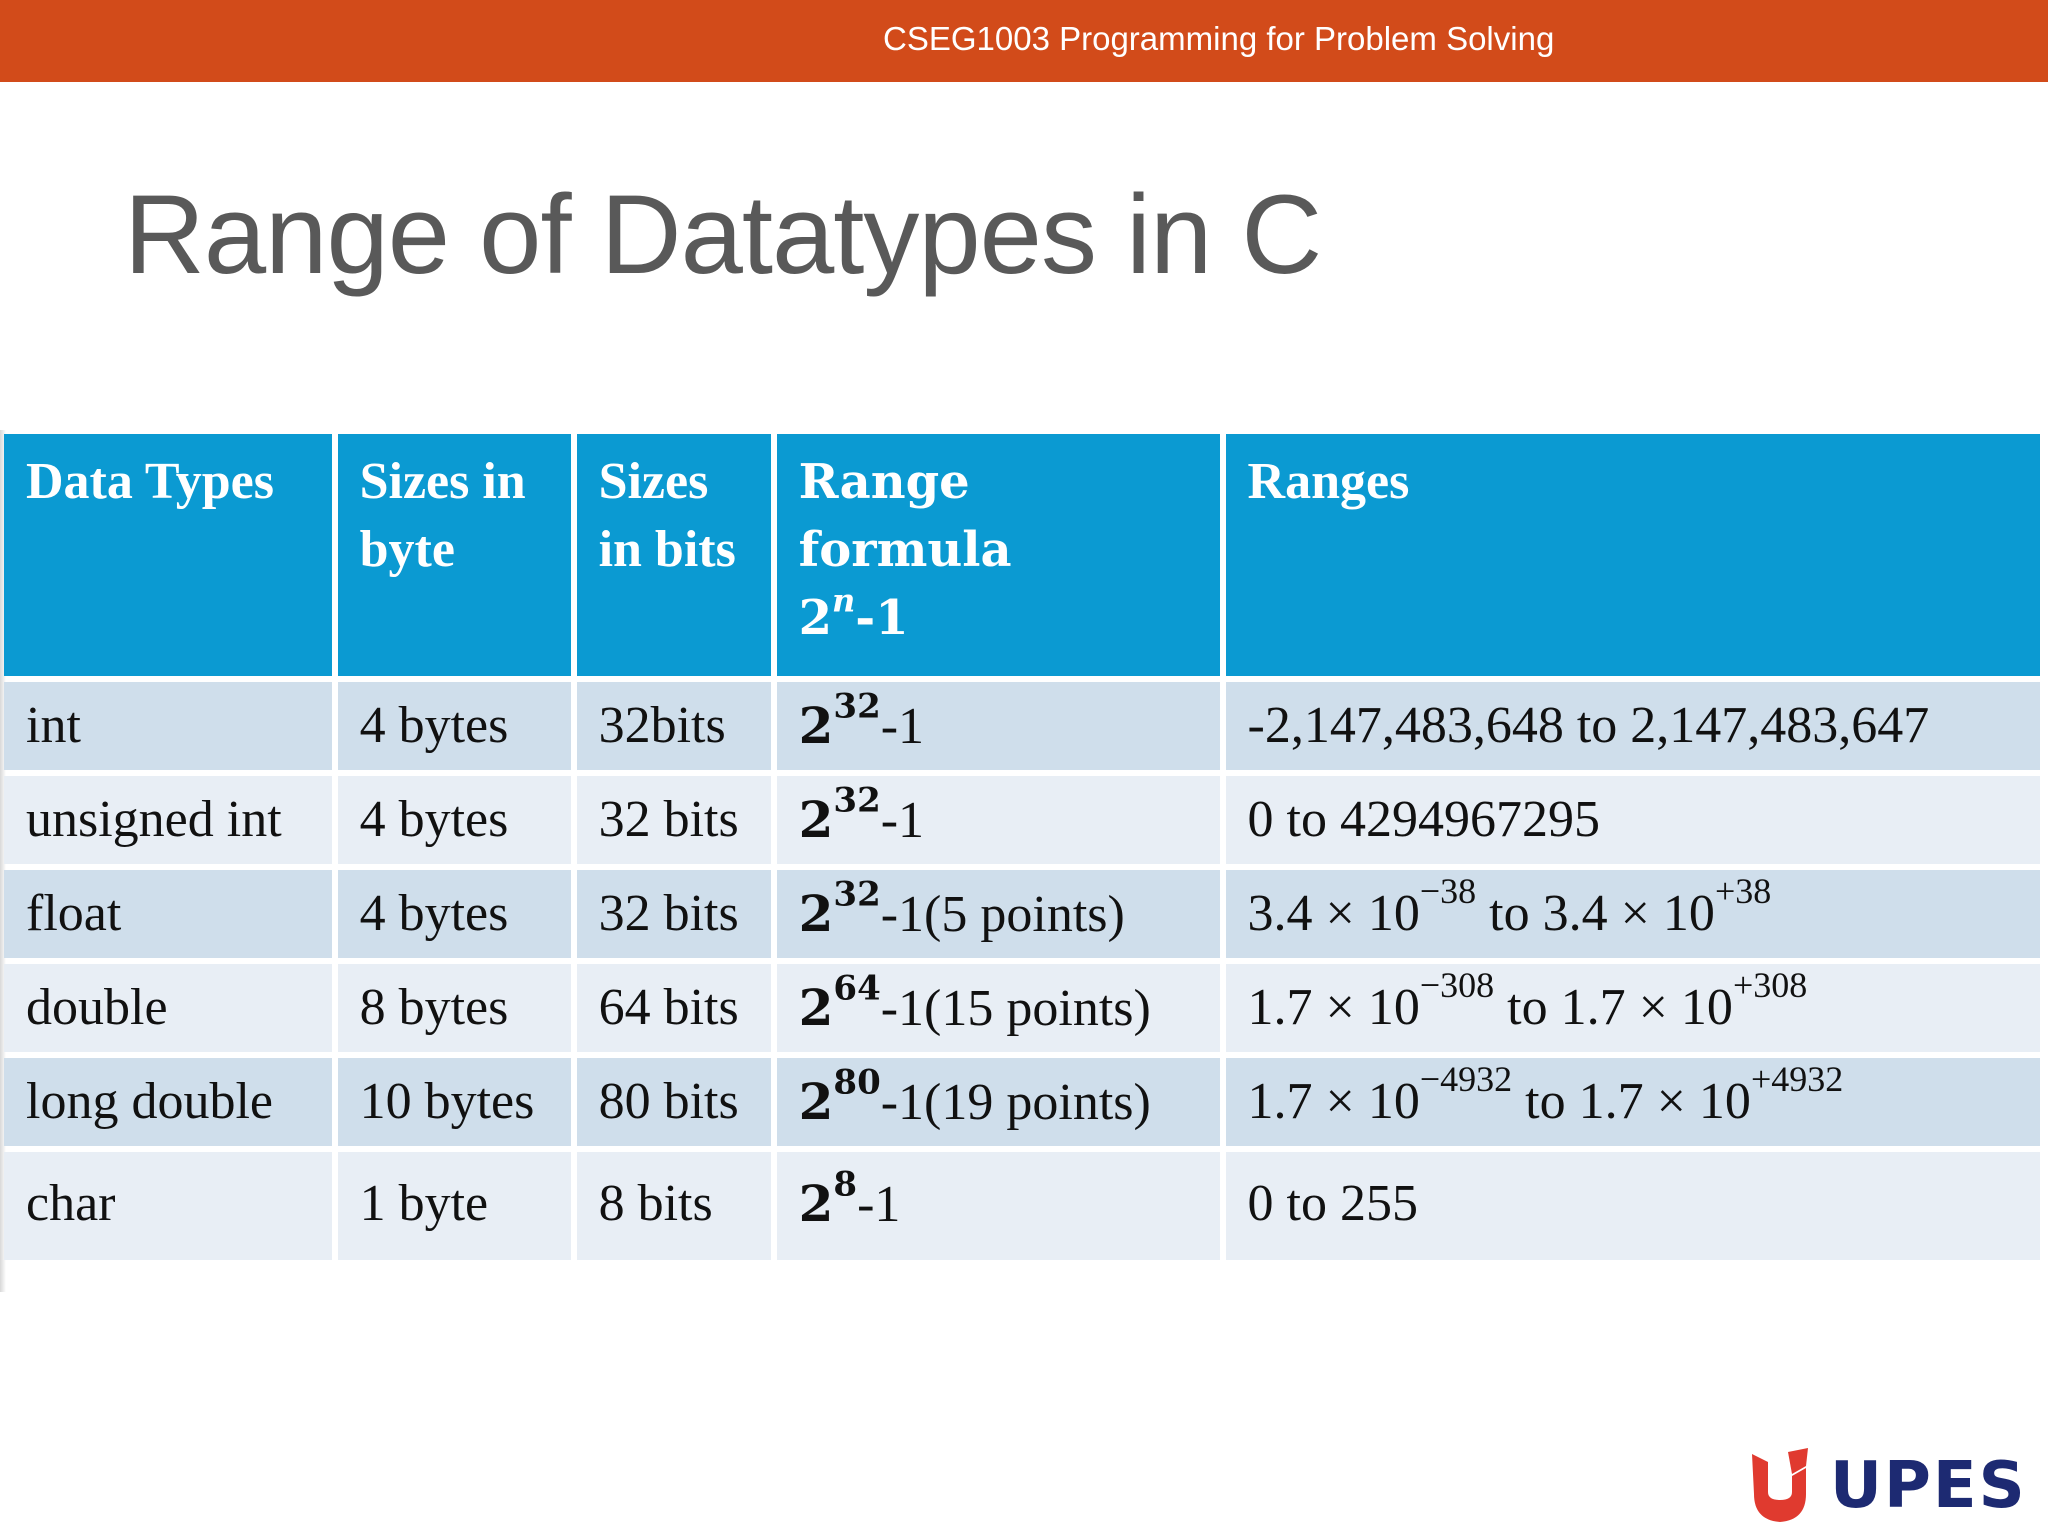 Image resolution: width=2048 pixels, height=1536 pixels. I want to click on header-data-types: Data Types, so click(168, 555).